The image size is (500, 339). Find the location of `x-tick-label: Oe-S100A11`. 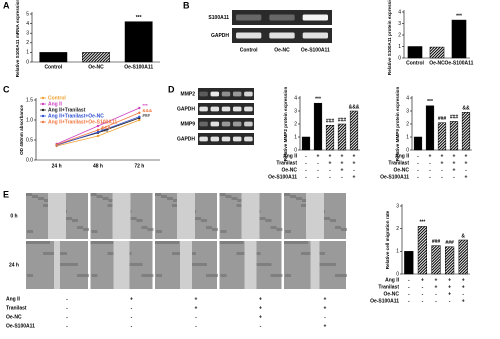

x-tick-label: Oe-S100A11 is located at coordinates (459, 63).